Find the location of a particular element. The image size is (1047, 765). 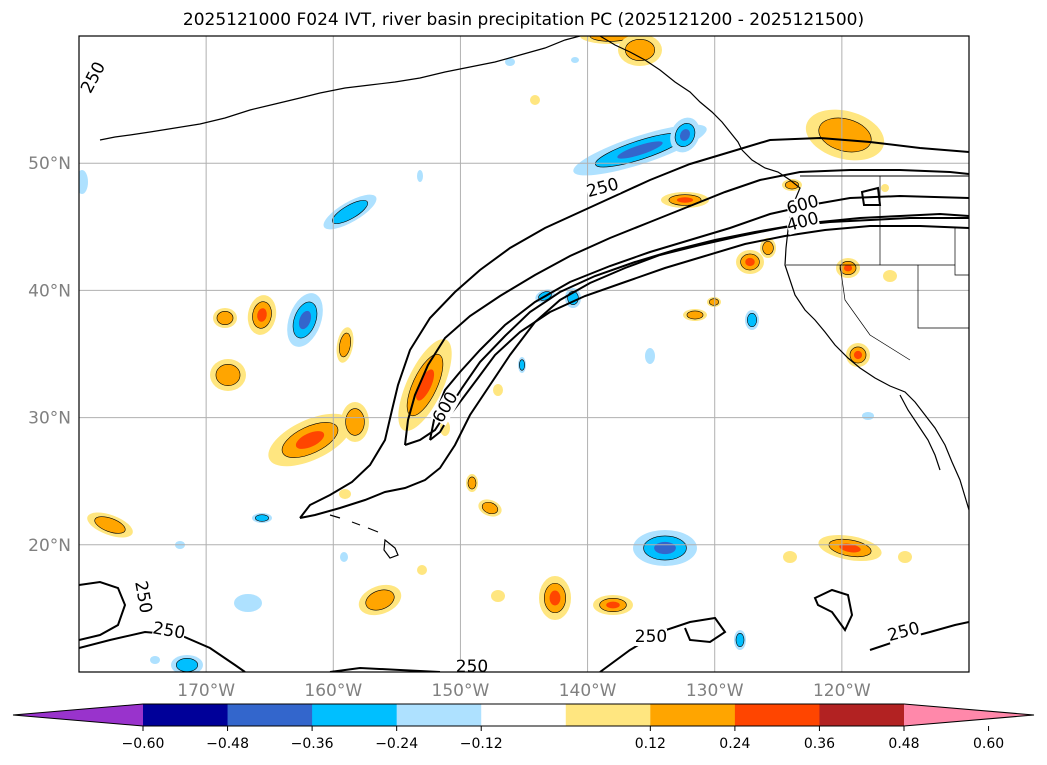

lon-label: 160°W is located at coordinates (333, 691).